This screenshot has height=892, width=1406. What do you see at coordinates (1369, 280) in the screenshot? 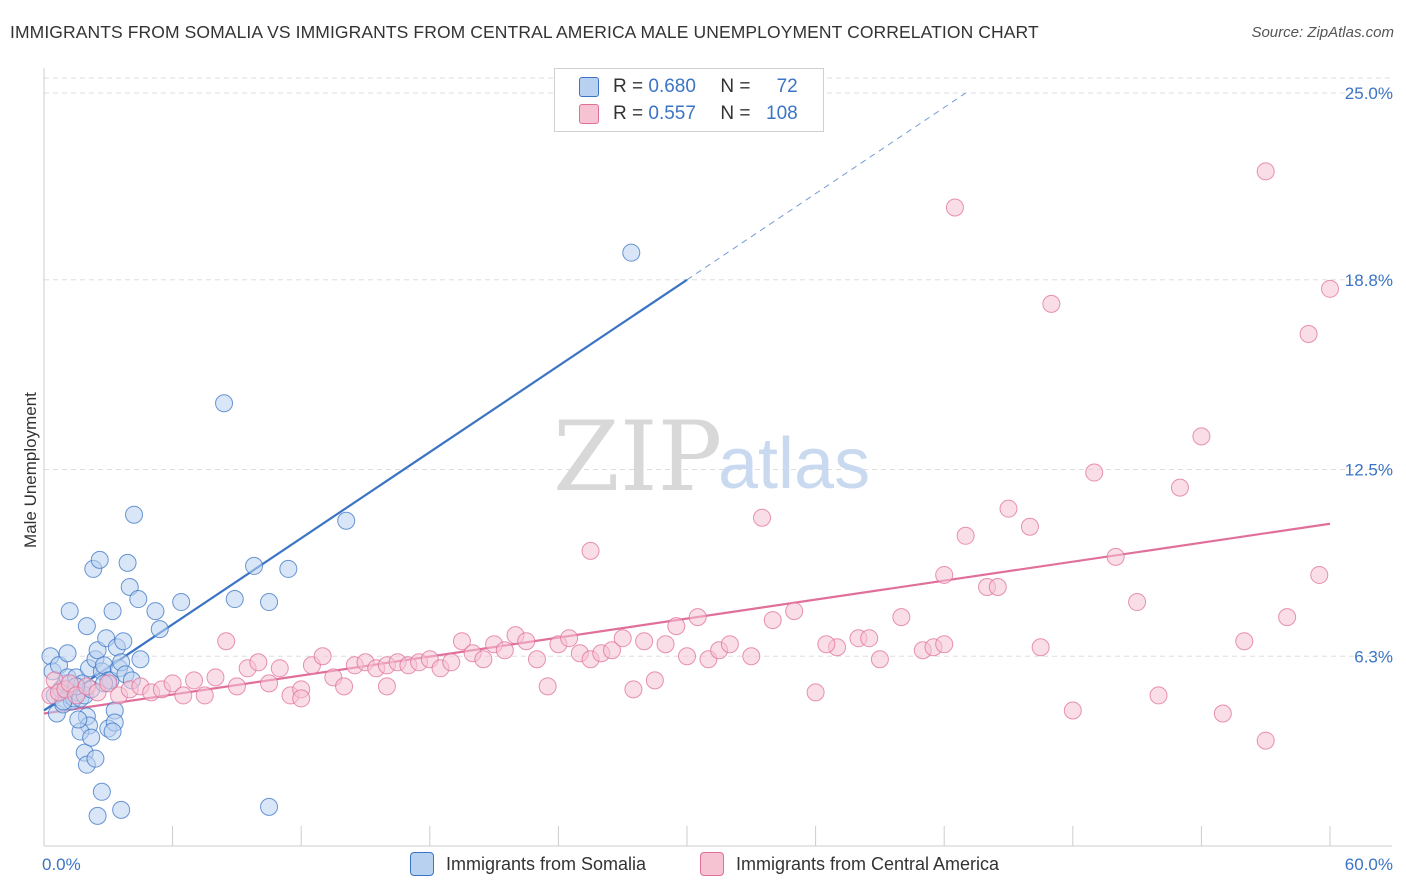
I see `y-tick-label: 18.8%` at bounding box center [1369, 280].